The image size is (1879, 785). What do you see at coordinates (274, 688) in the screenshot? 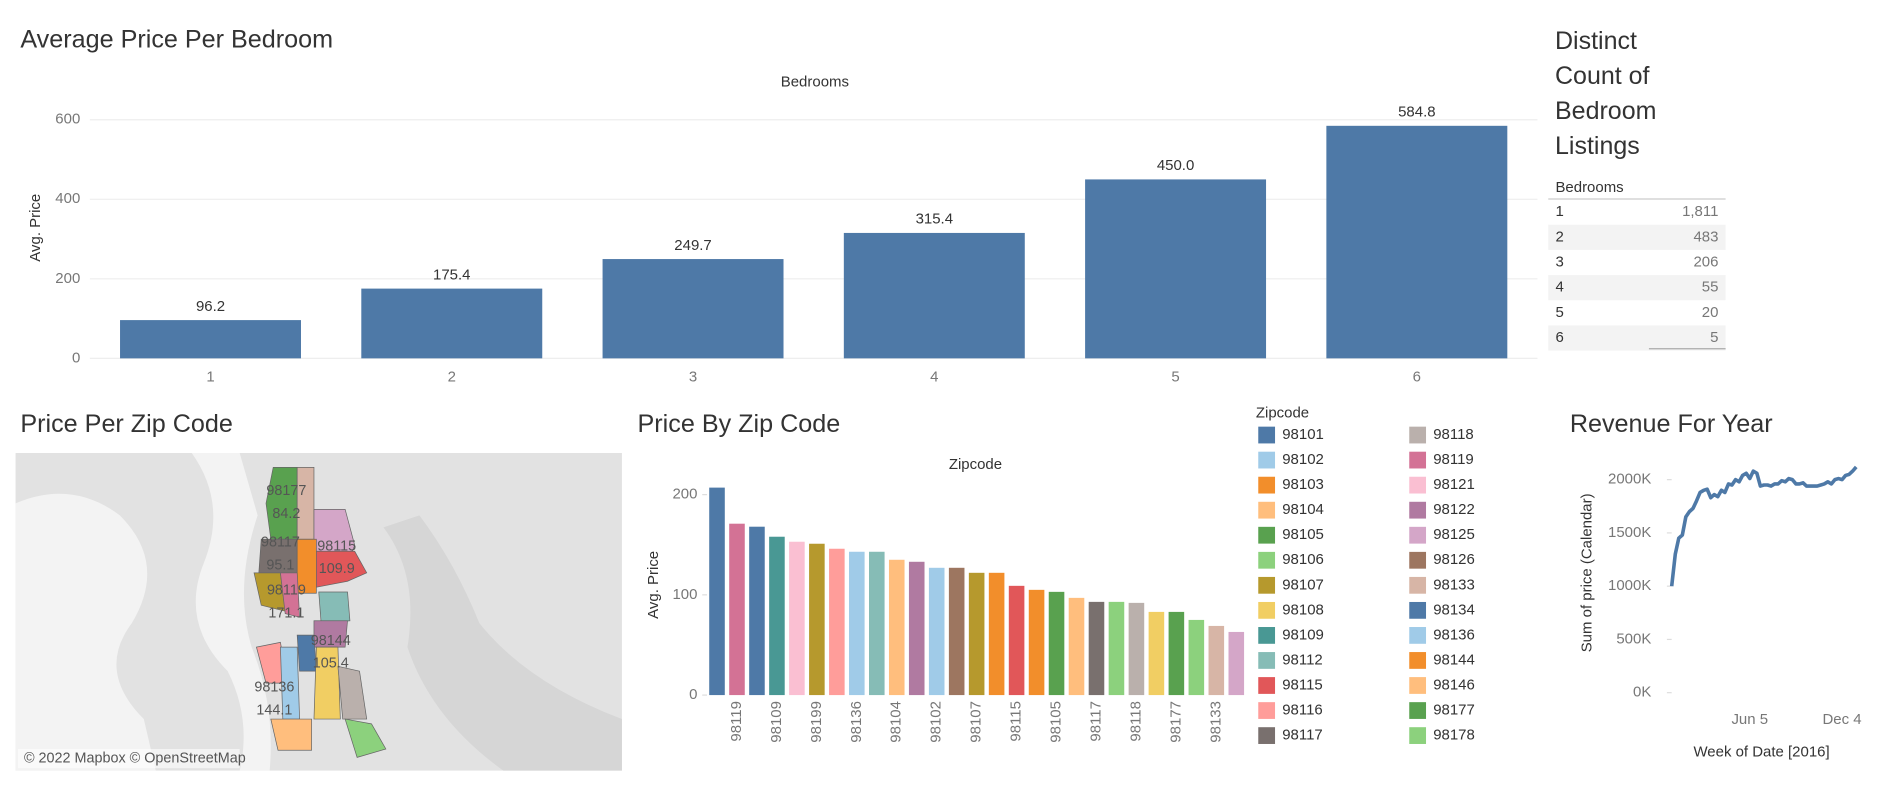
I see `map-label-zip: 98136` at bounding box center [274, 688].